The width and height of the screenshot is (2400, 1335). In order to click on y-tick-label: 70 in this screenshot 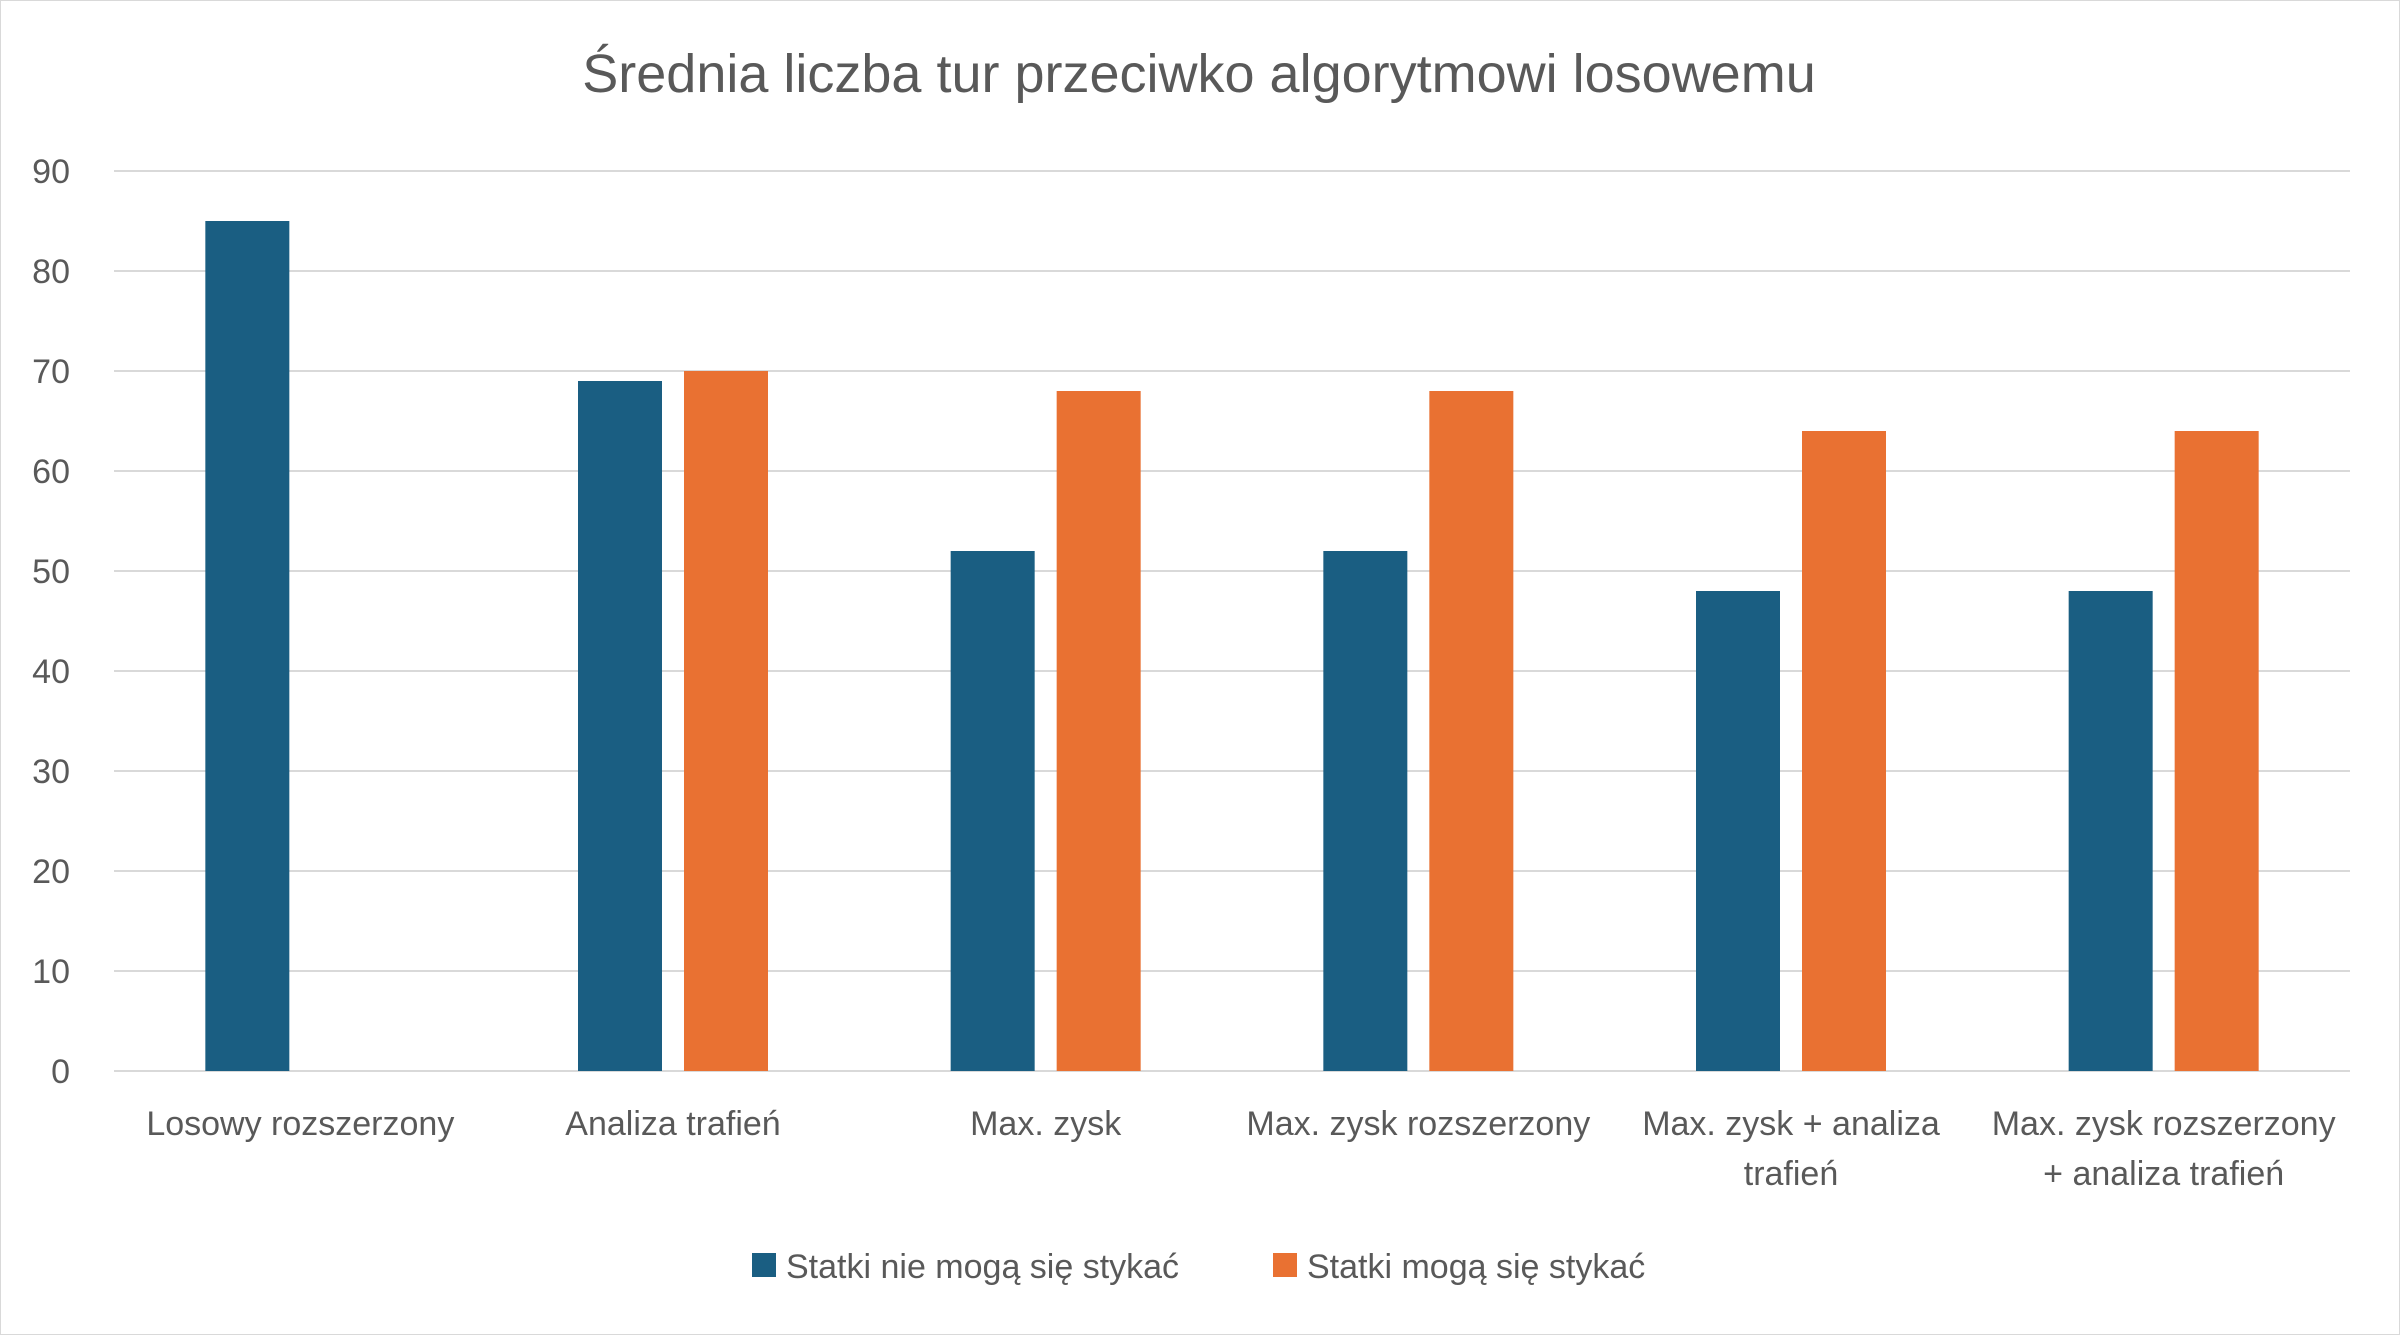, I will do `click(51, 372)`.